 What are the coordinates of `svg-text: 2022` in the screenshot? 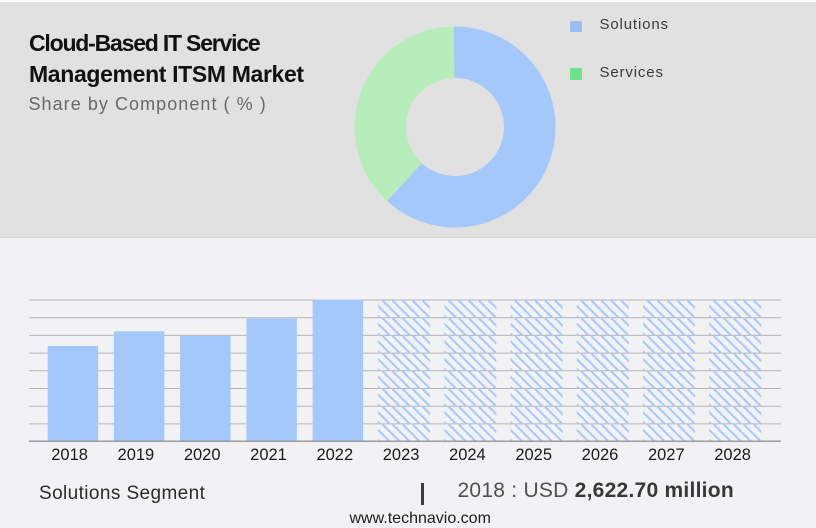 It's located at (334, 455).